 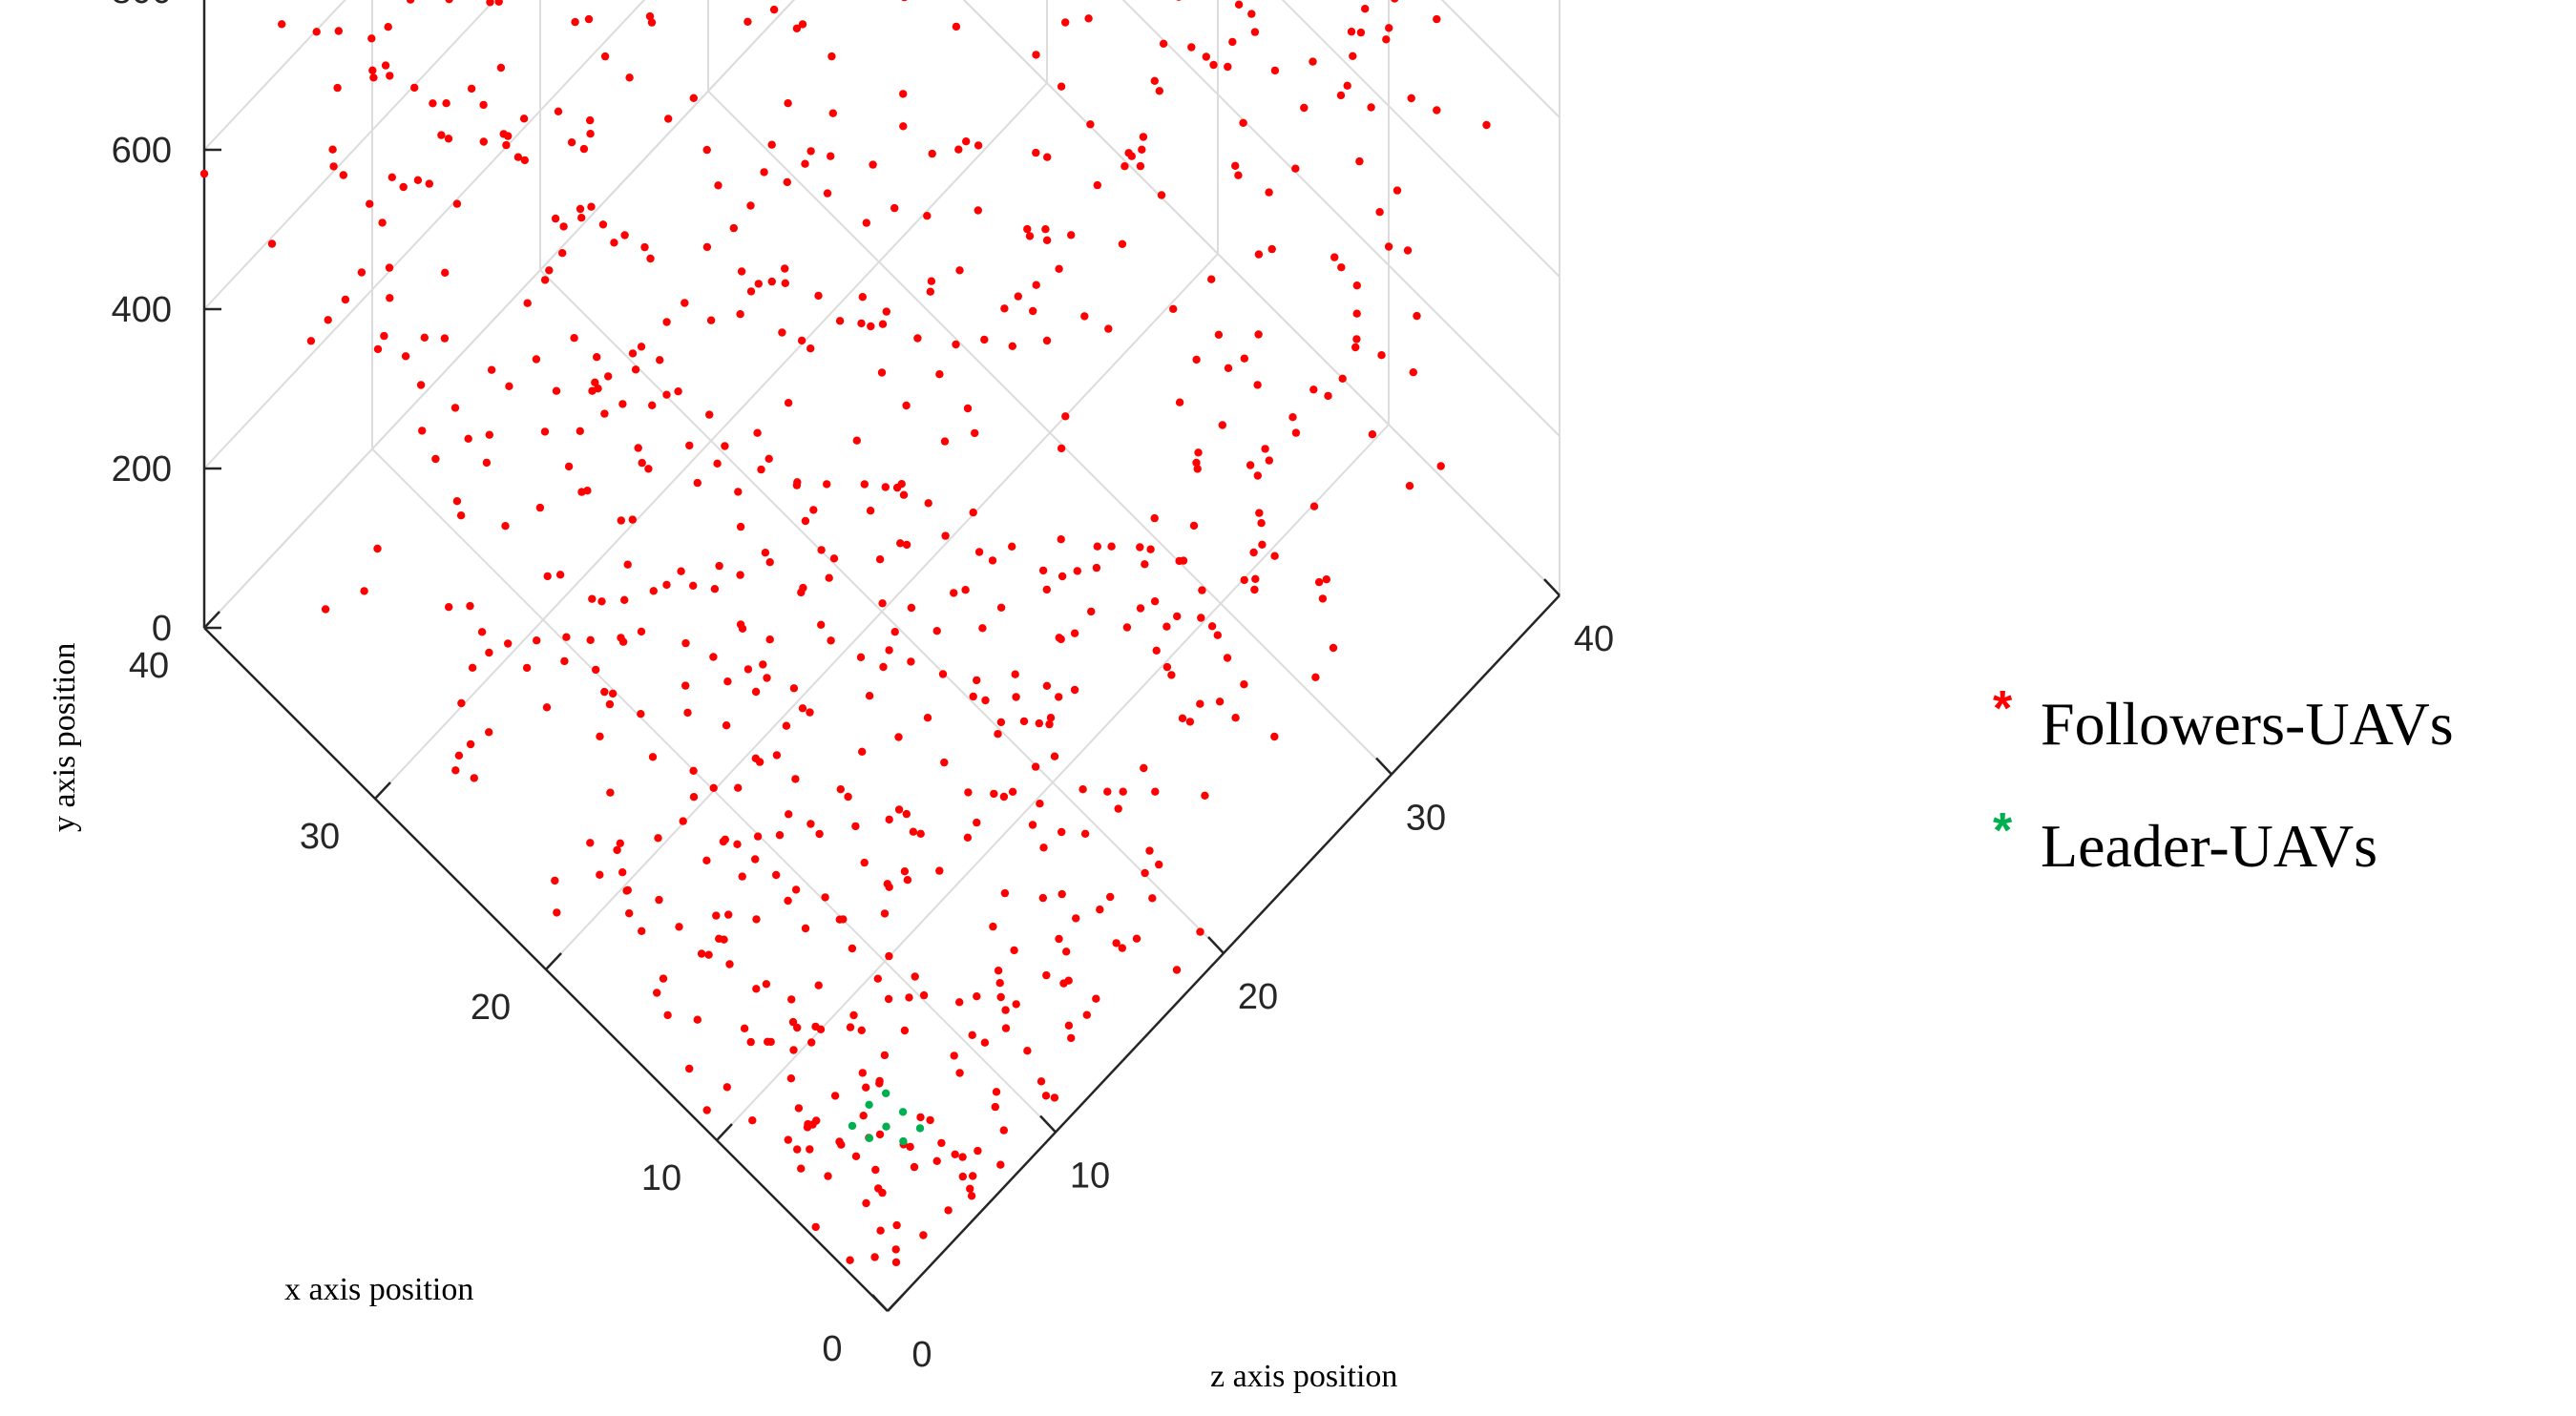 What do you see at coordinates (903, 1141) in the screenshot?
I see `leader-point` at bounding box center [903, 1141].